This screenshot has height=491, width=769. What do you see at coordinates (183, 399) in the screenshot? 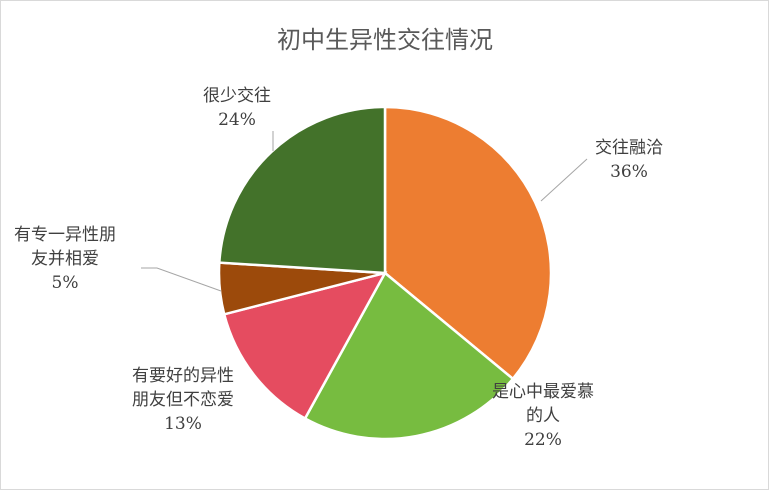
I see `data-label-category: 朋友但不恋爱` at bounding box center [183, 399].